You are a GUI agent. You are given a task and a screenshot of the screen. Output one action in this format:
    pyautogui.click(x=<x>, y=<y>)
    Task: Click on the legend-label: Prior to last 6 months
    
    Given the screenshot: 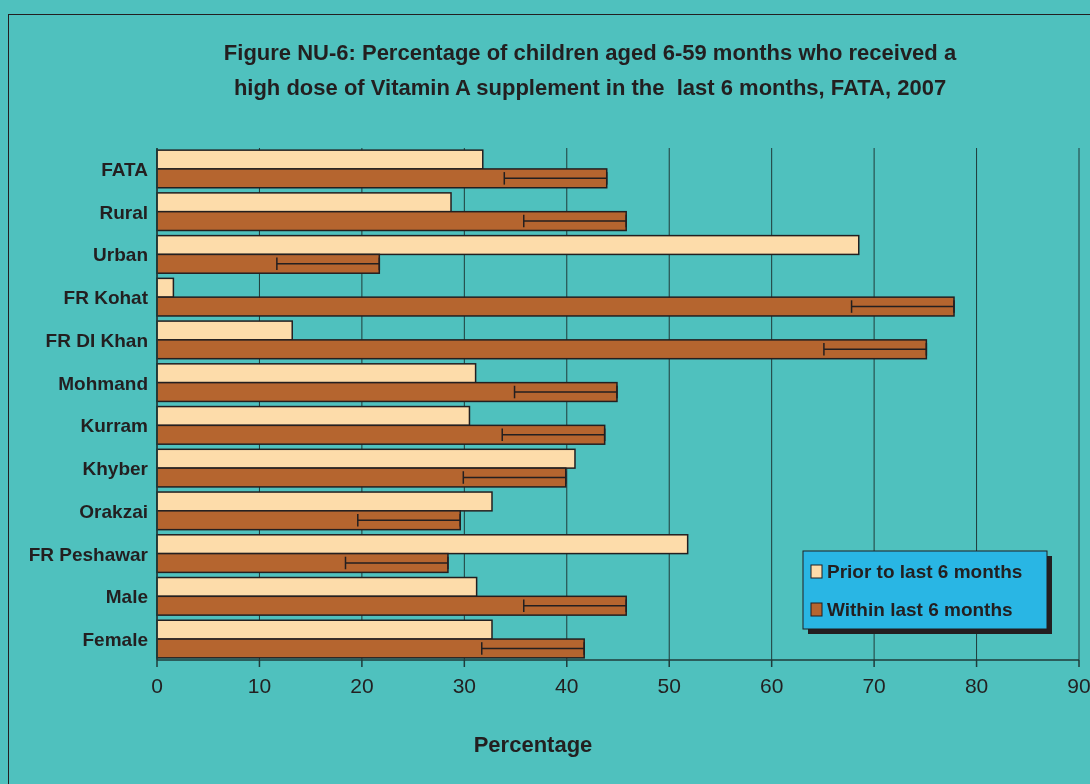 What is the action you would take?
    pyautogui.click(x=925, y=571)
    